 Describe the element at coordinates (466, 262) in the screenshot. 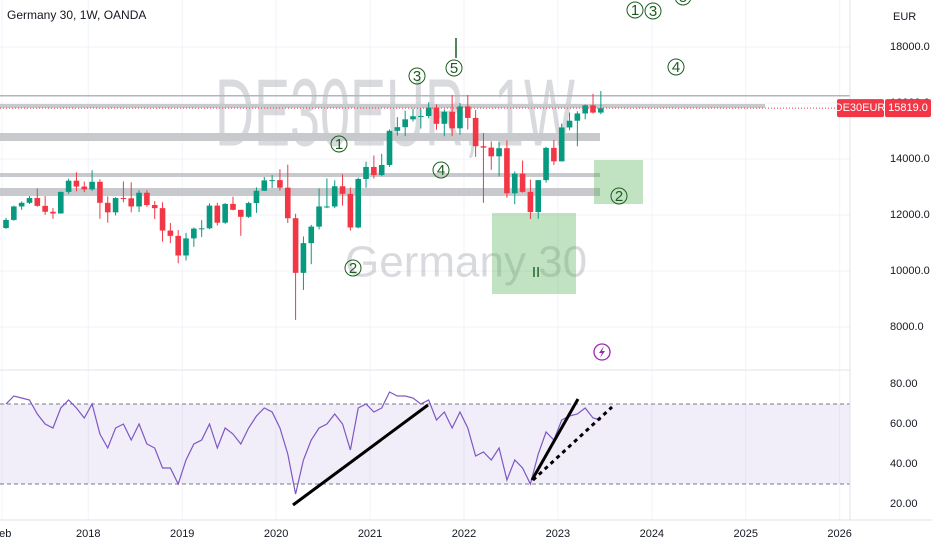

I see `watermark-name: Germany 30` at that location.